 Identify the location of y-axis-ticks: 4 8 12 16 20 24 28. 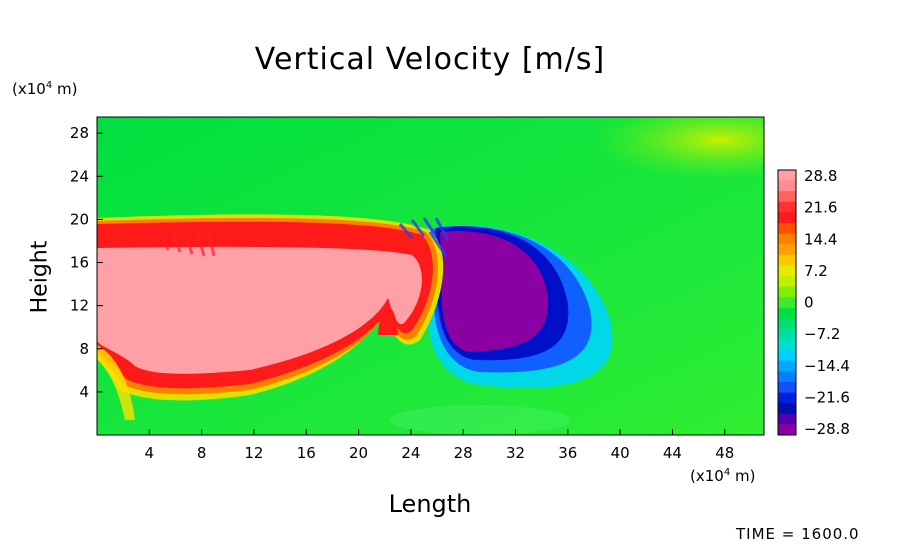
(86, 262).